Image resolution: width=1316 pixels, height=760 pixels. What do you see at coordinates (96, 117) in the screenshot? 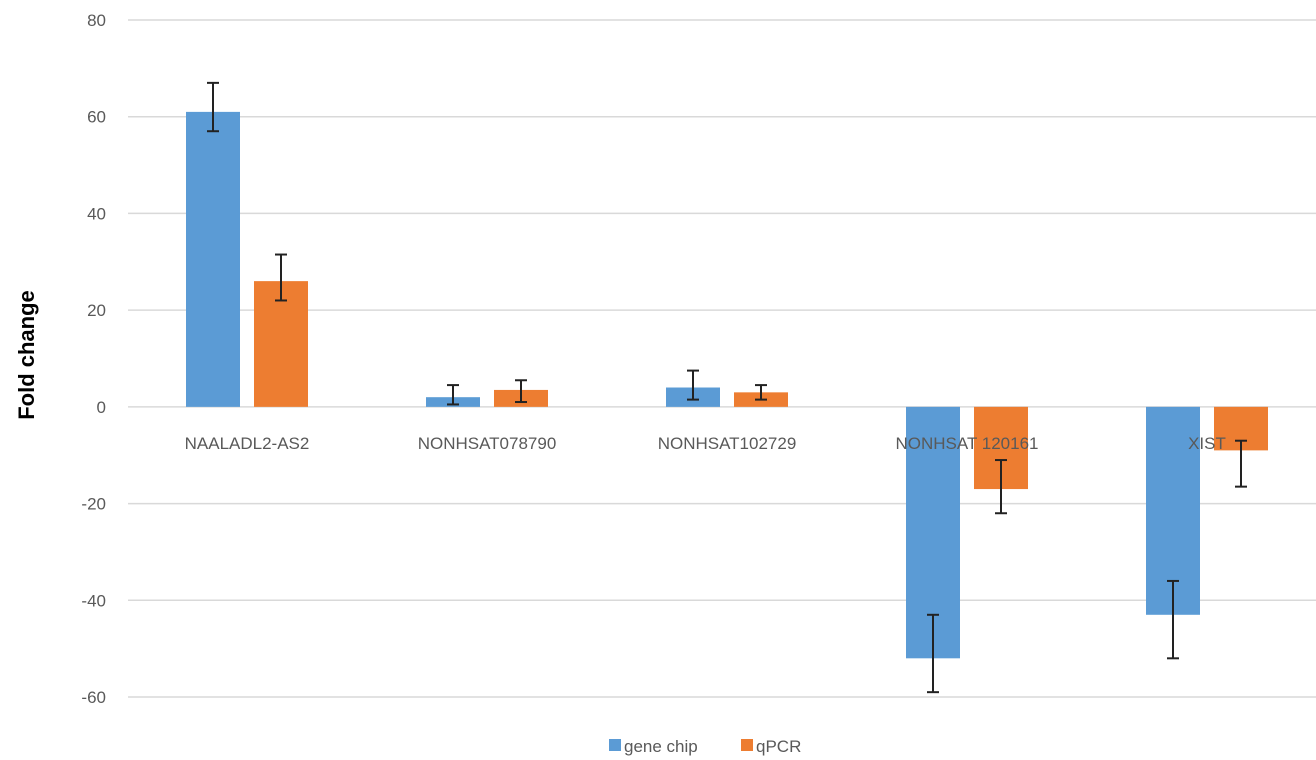
I see `y-tick-label: 60` at bounding box center [96, 117].